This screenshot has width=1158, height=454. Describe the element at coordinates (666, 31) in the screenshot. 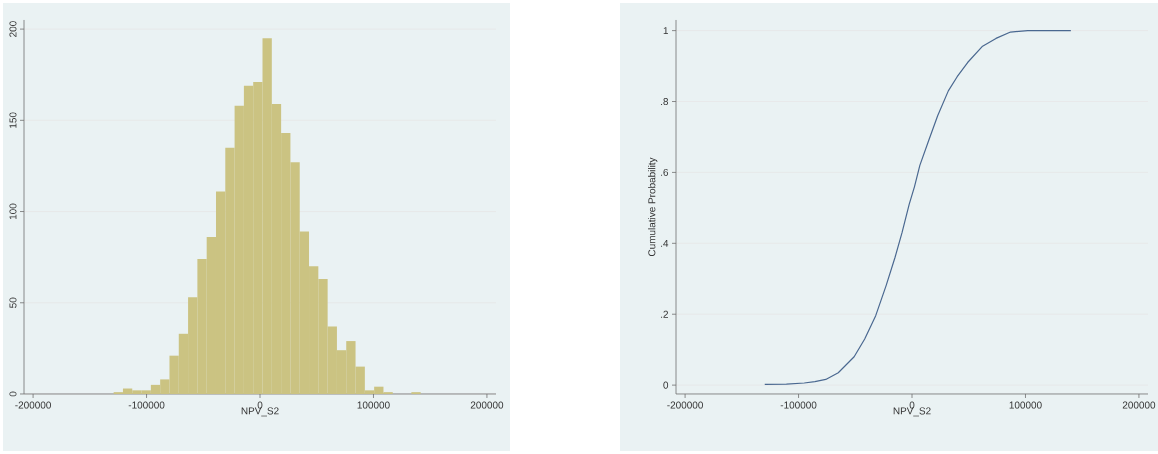

I see `y-tick-label: 1` at that location.